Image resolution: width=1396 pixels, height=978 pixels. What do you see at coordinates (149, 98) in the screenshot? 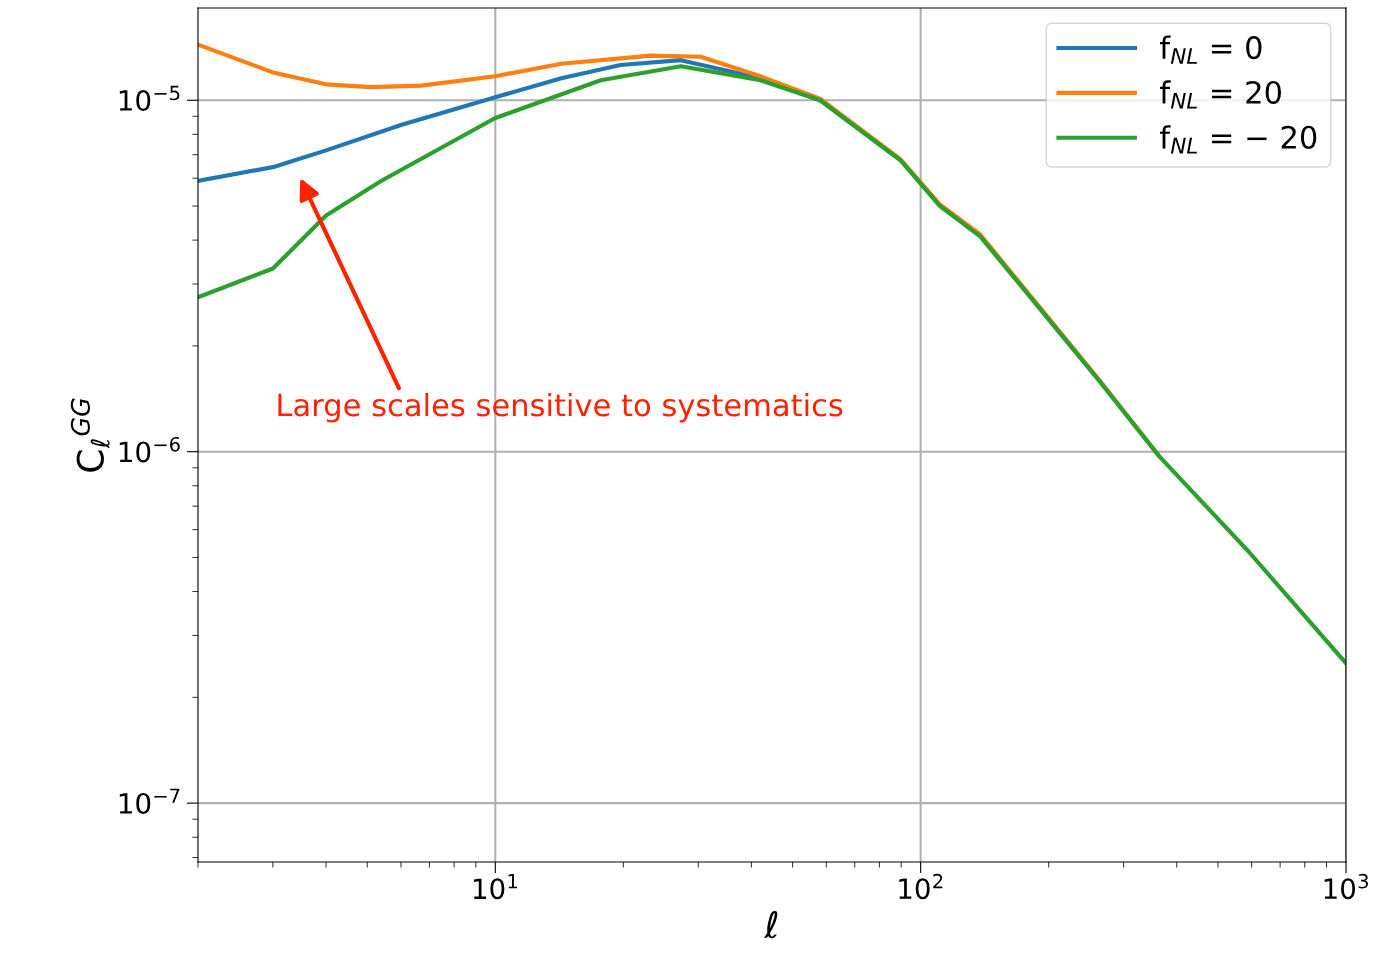
I see `y-tick-label: 10$^{−5}$` at bounding box center [149, 98].